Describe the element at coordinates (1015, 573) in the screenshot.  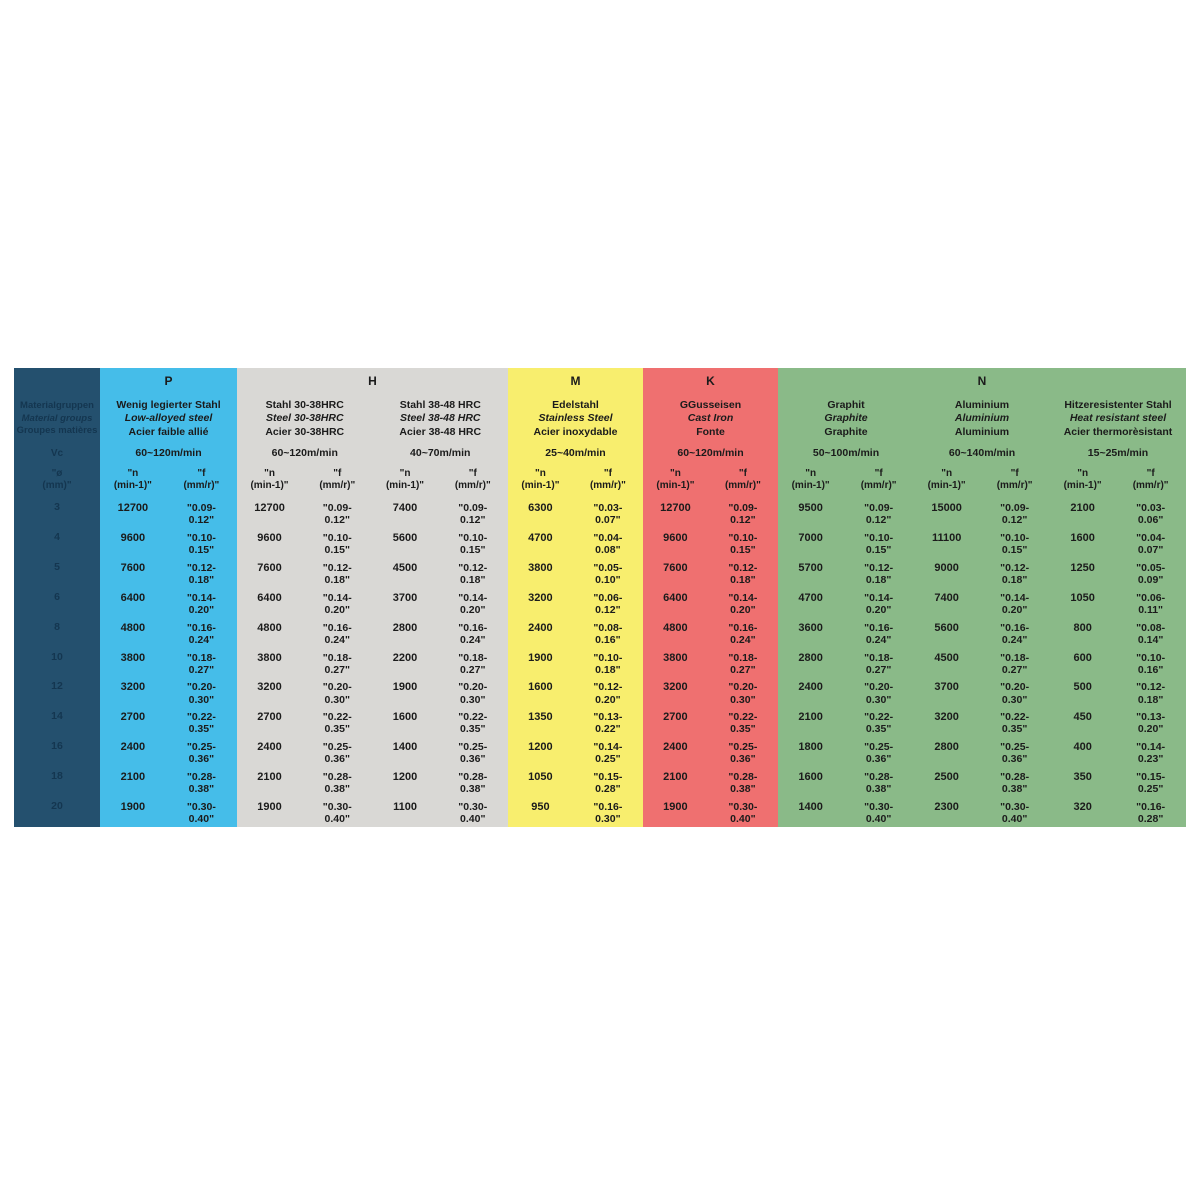
I see `f-value-cell: "0.12- 0.18"` at that location.